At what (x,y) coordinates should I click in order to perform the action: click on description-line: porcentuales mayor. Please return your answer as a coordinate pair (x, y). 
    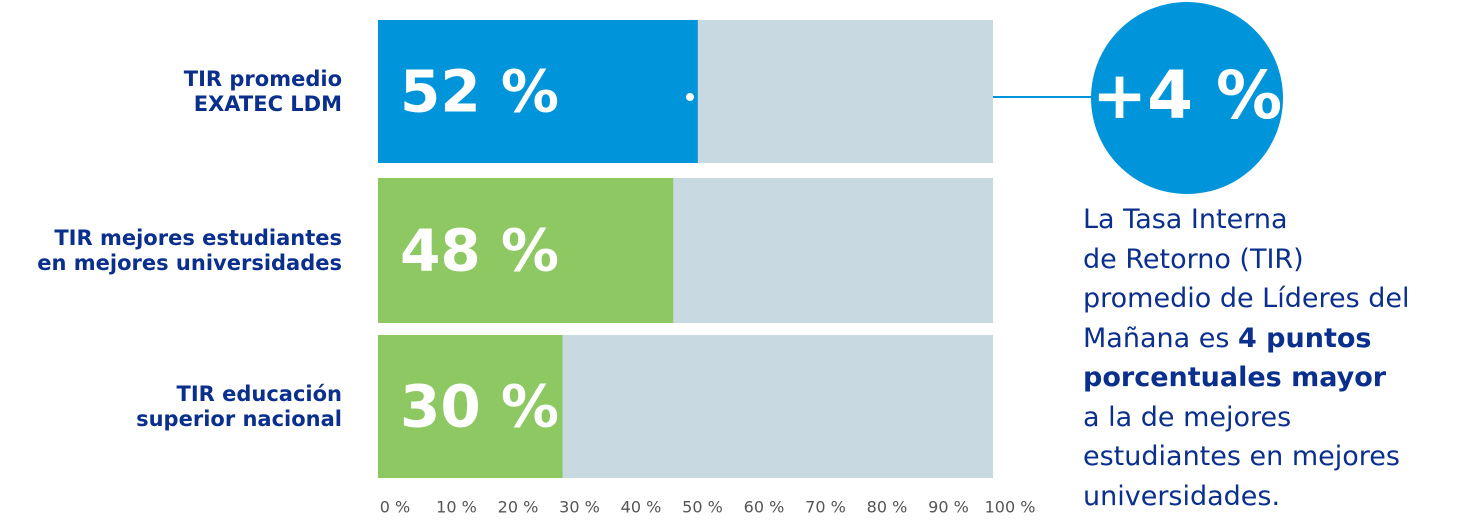
    Looking at the image, I should click on (1246, 378).